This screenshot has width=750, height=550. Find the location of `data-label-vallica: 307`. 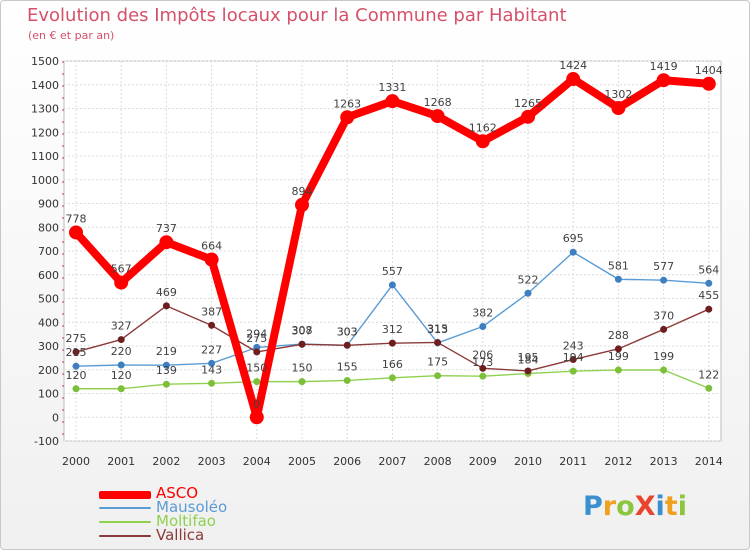

data-label-vallica: 307 is located at coordinates (302, 330).